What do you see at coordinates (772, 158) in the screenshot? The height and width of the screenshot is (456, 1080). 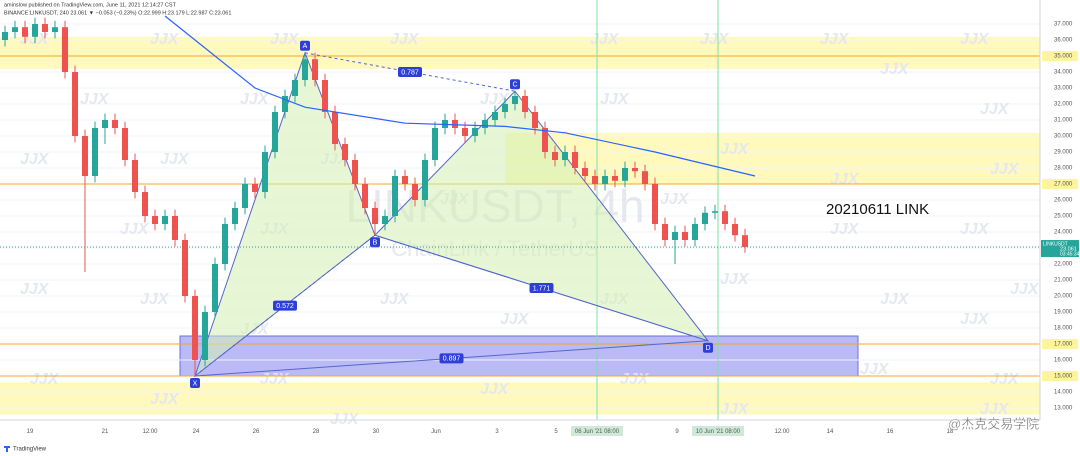 I see `zone` at bounding box center [772, 158].